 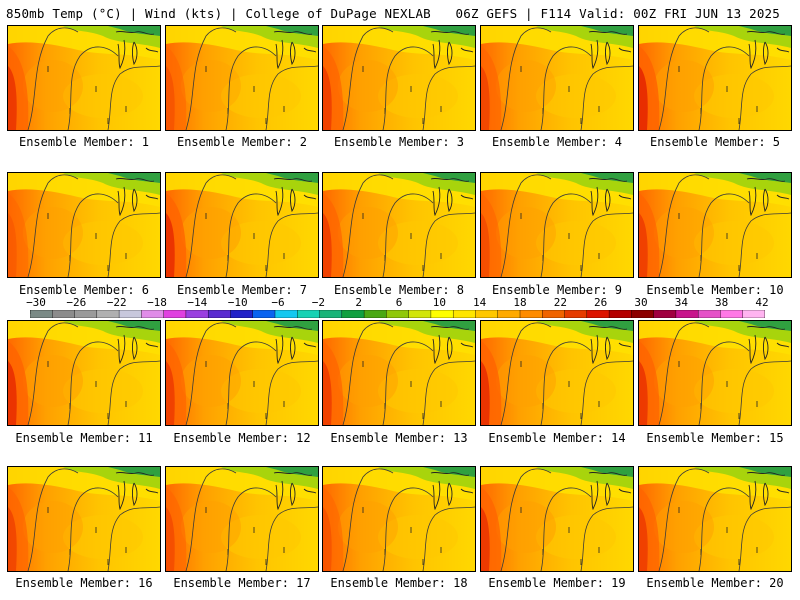 What do you see at coordinates (557, 290) in the screenshot?
I see `ensemble-member-label: Ensemble Member: 9` at bounding box center [557, 290].